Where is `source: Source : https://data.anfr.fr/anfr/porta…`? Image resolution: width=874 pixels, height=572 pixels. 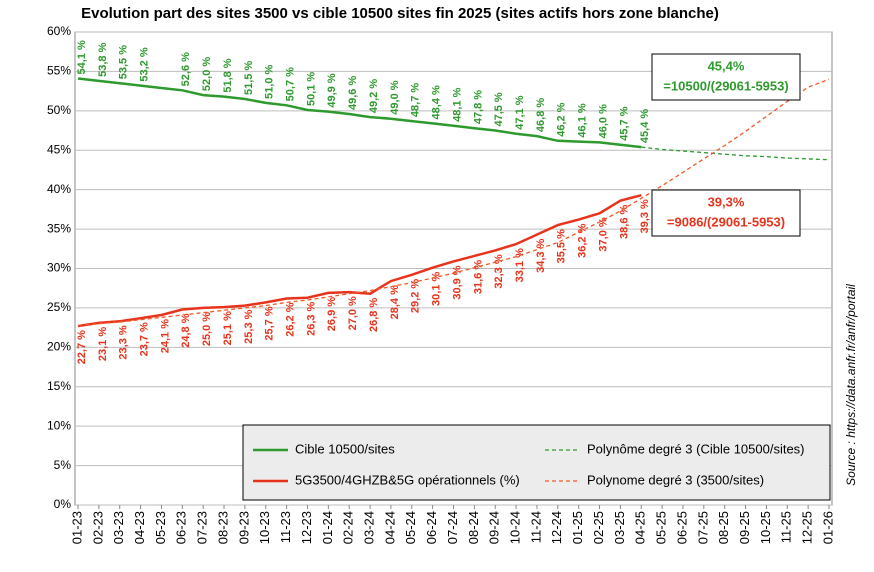
source: Source : https://data.anfr.fr/anfr/porta… is located at coordinates (851, 385).